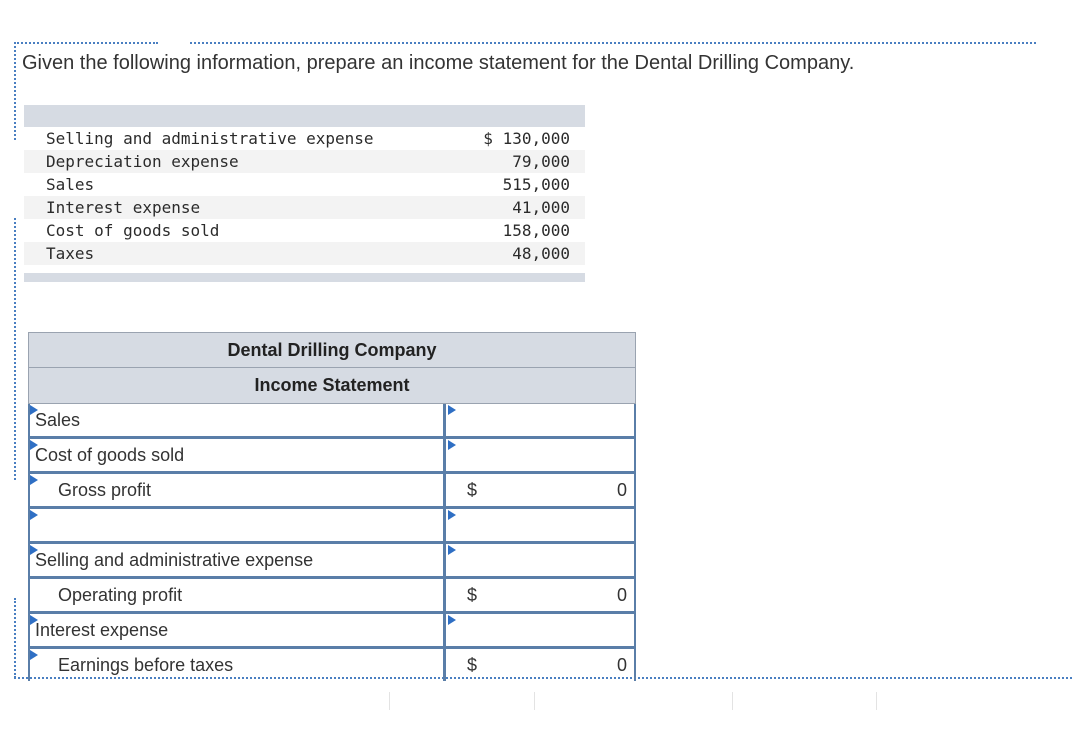  I want to click on item-label: Taxes, so click(70, 253).